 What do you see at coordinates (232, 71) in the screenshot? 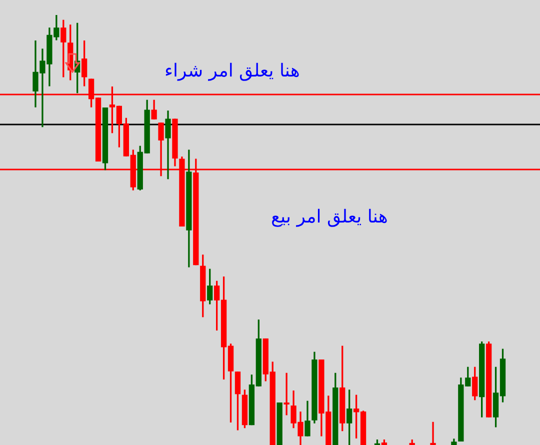
I see `annotation: هنا يعلق امر شراء` at bounding box center [232, 71].